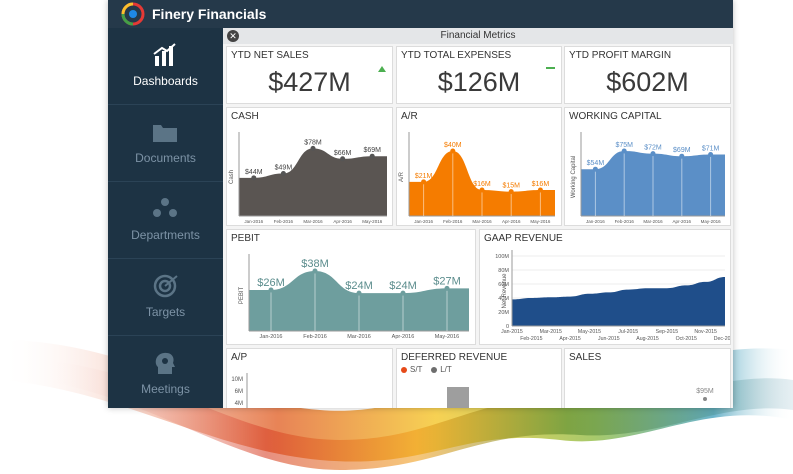 This screenshot has height=474, width=793. What do you see at coordinates (165, 143) in the screenshot?
I see `sidebar-item-documents: Documents` at bounding box center [165, 143].